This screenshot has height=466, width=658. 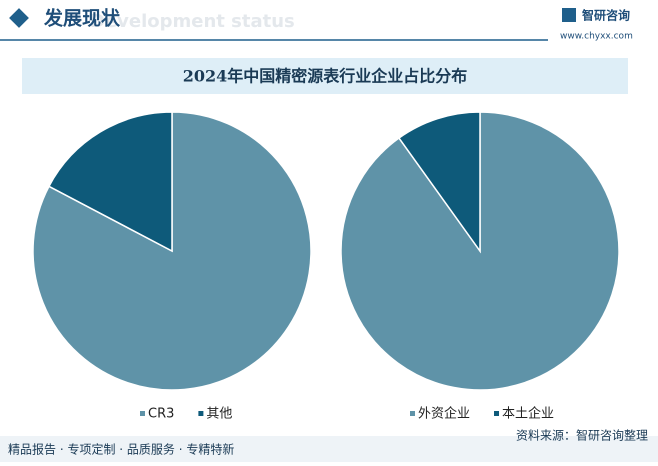 I want to click on logo-icon, so click(x=569, y=15).